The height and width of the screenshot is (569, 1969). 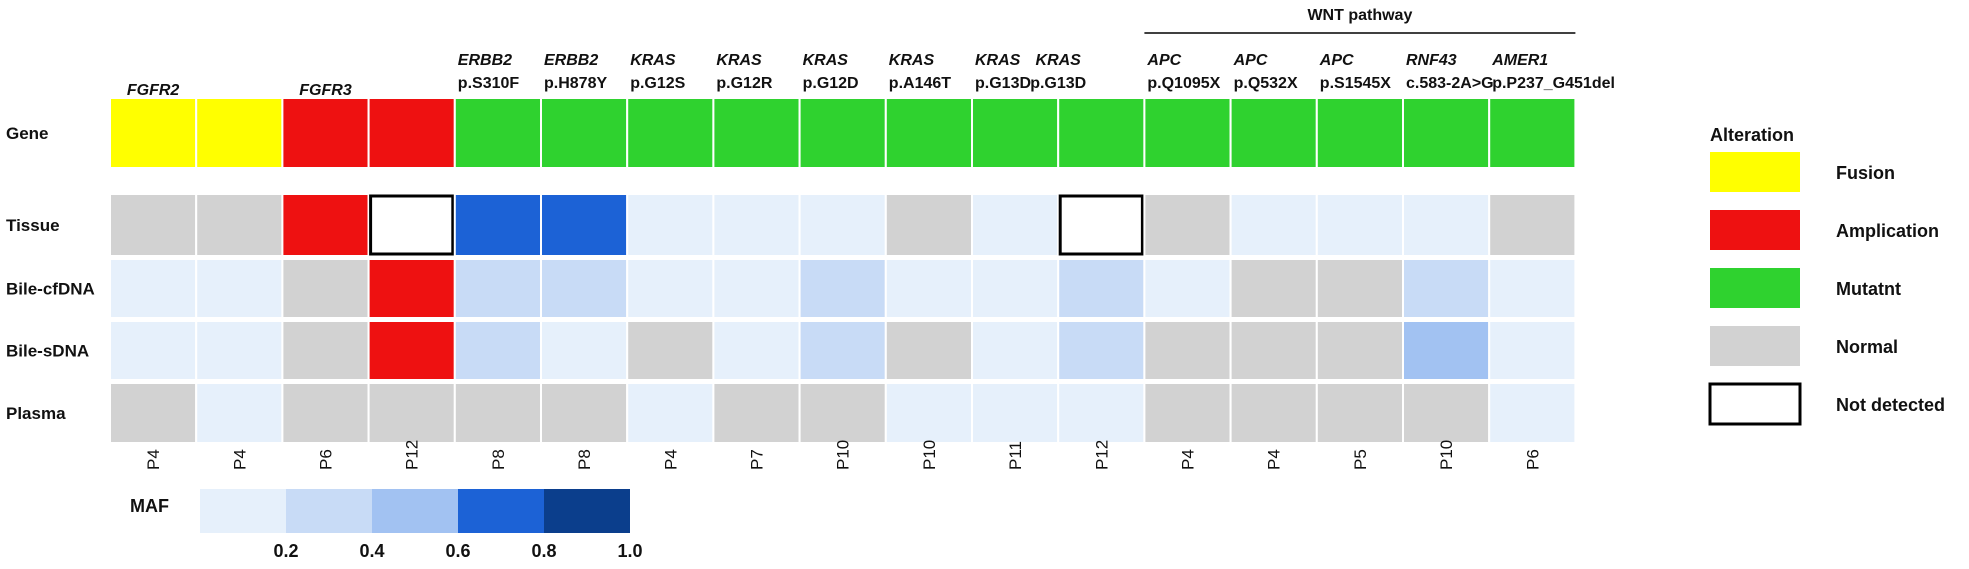 I want to click on legend-label-normal: Normal, so click(x=1867, y=347).